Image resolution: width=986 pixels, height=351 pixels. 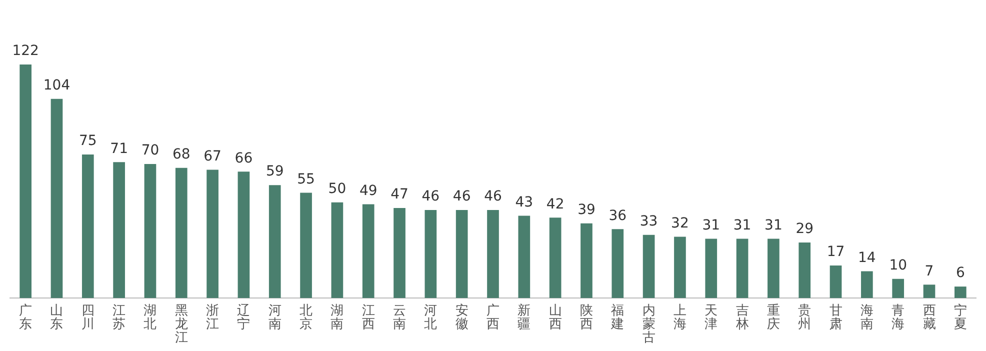 I want to click on x-tick-label: 上海, so click(x=679, y=317).